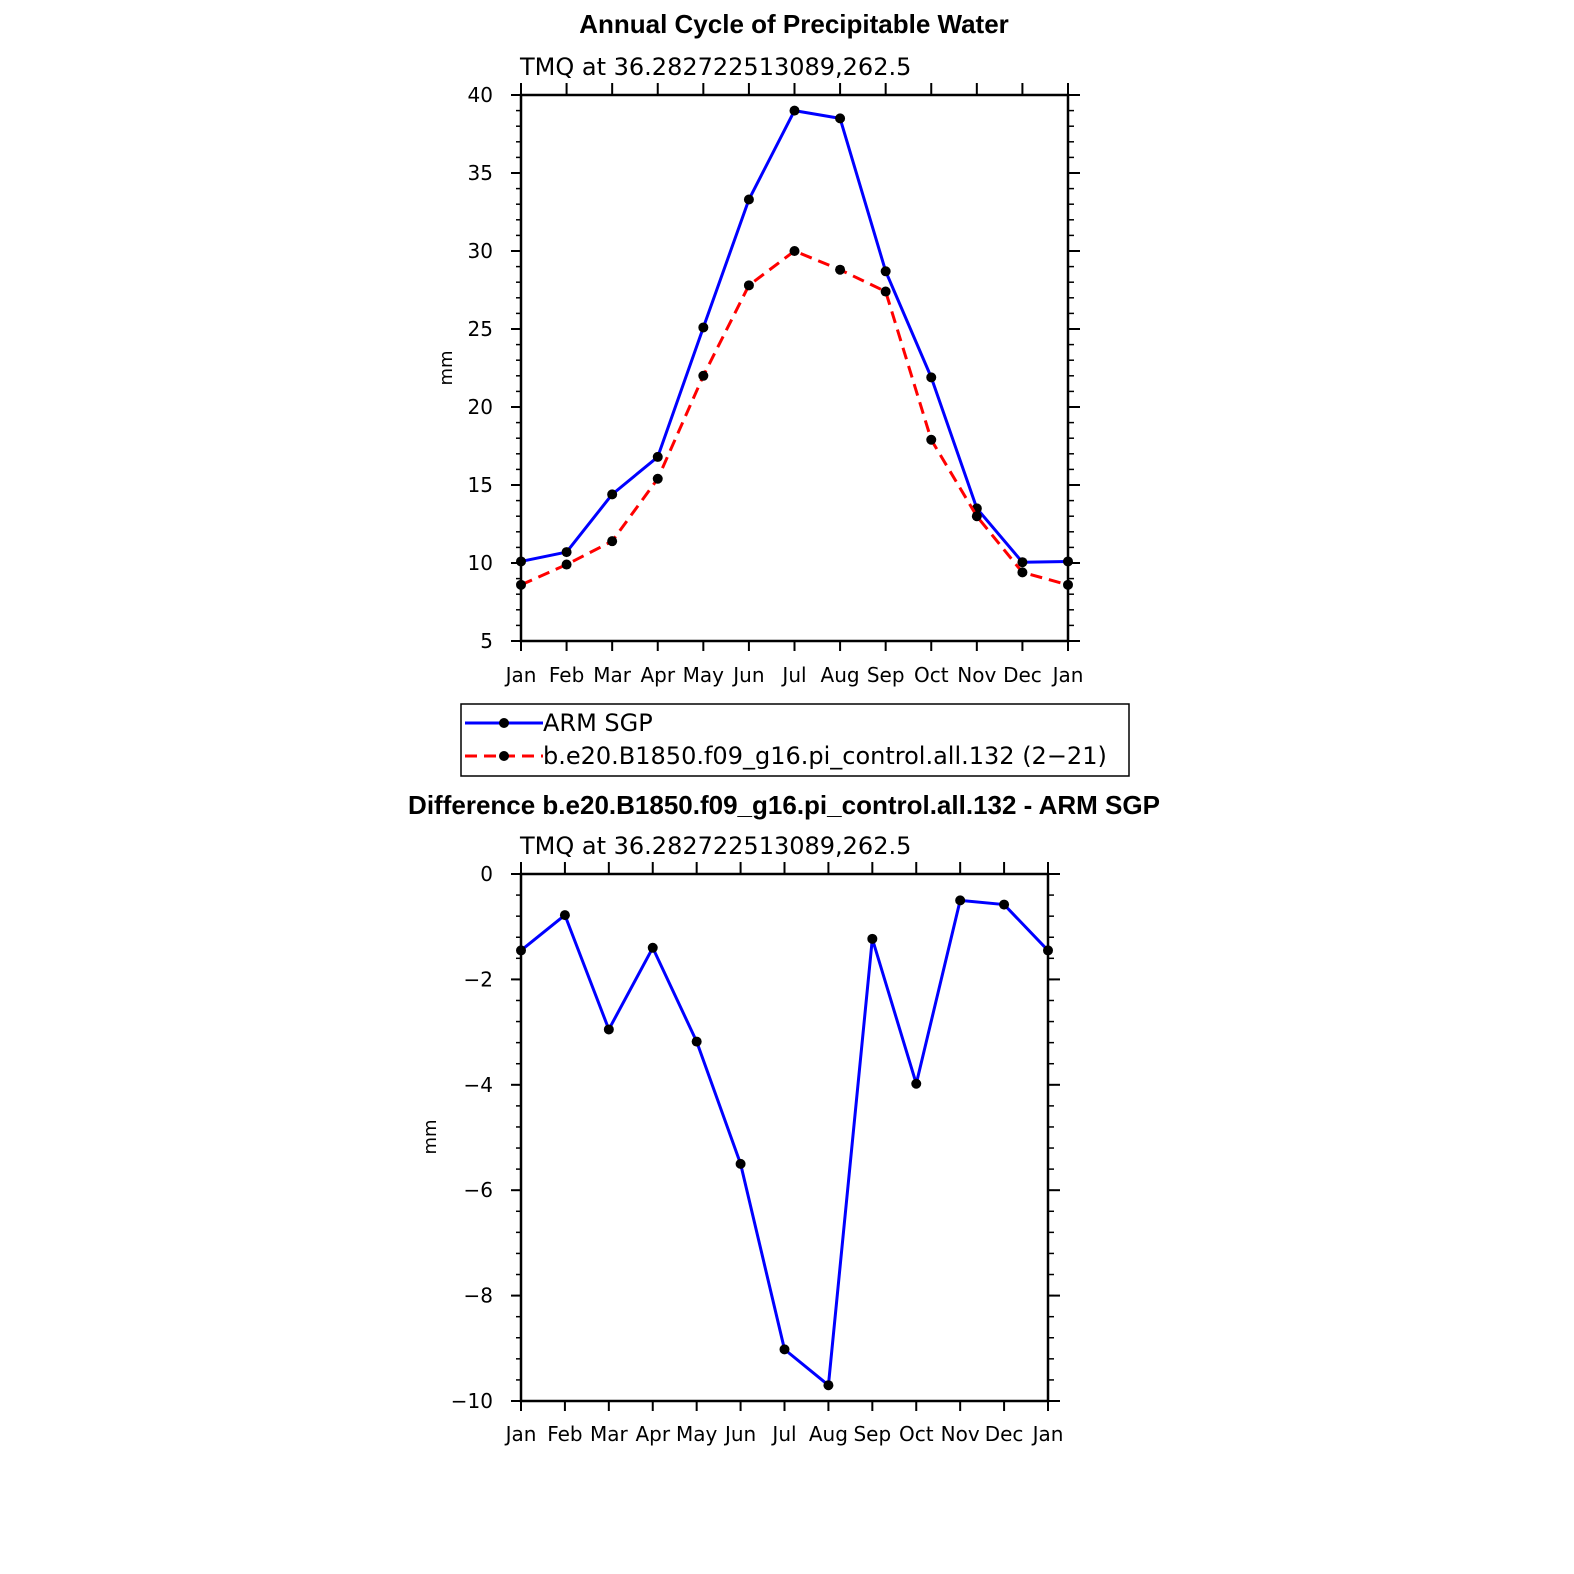 Image resolution: width=1574 pixels, height=1574 pixels. Describe the element at coordinates (480, 173) in the screenshot. I see `y-tick-label: 35` at that location.